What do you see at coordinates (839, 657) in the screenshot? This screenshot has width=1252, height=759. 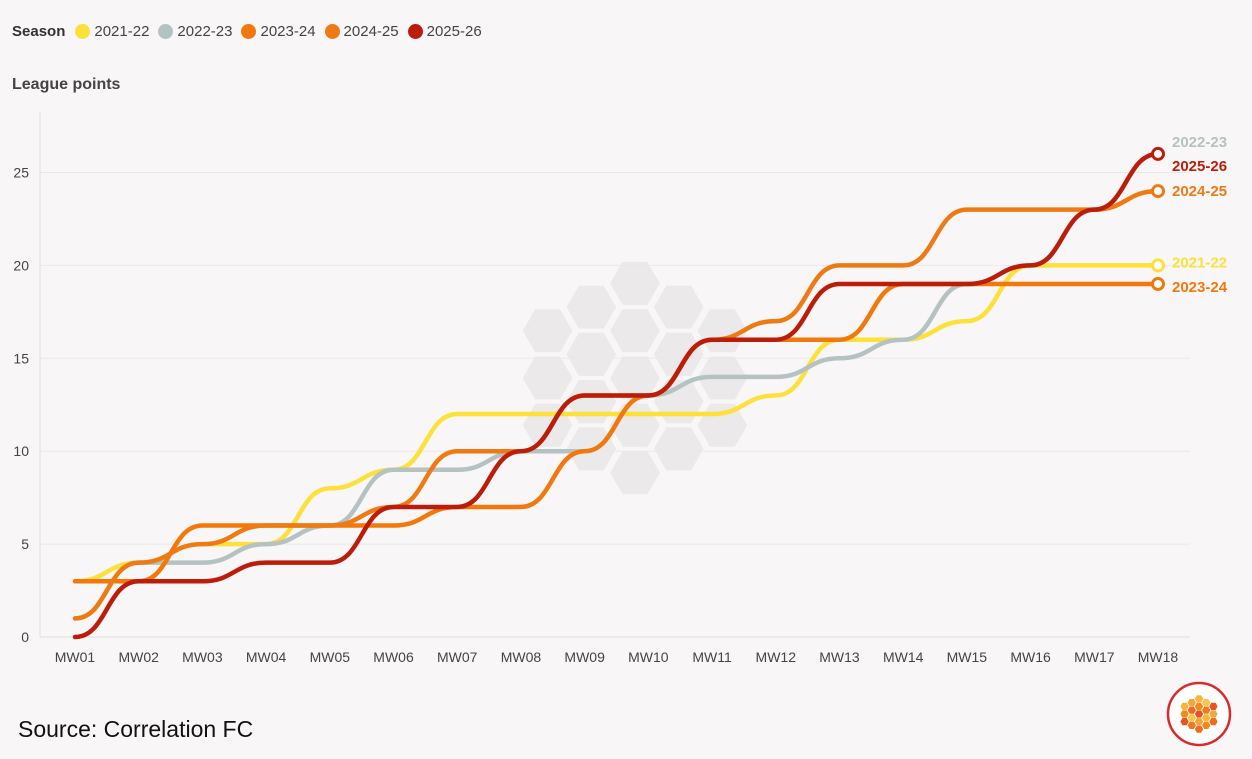 I see `x-tick-label: MW13` at bounding box center [839, 657].